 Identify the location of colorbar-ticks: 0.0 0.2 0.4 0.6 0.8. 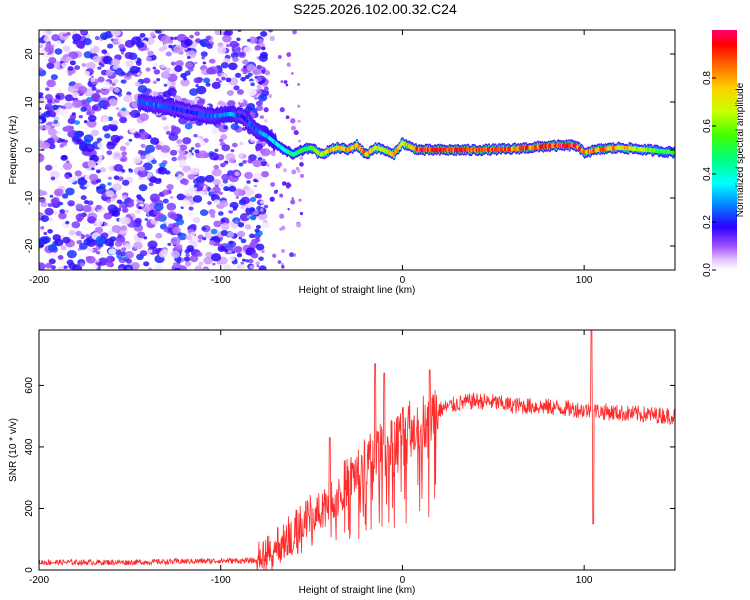
(709, 174).